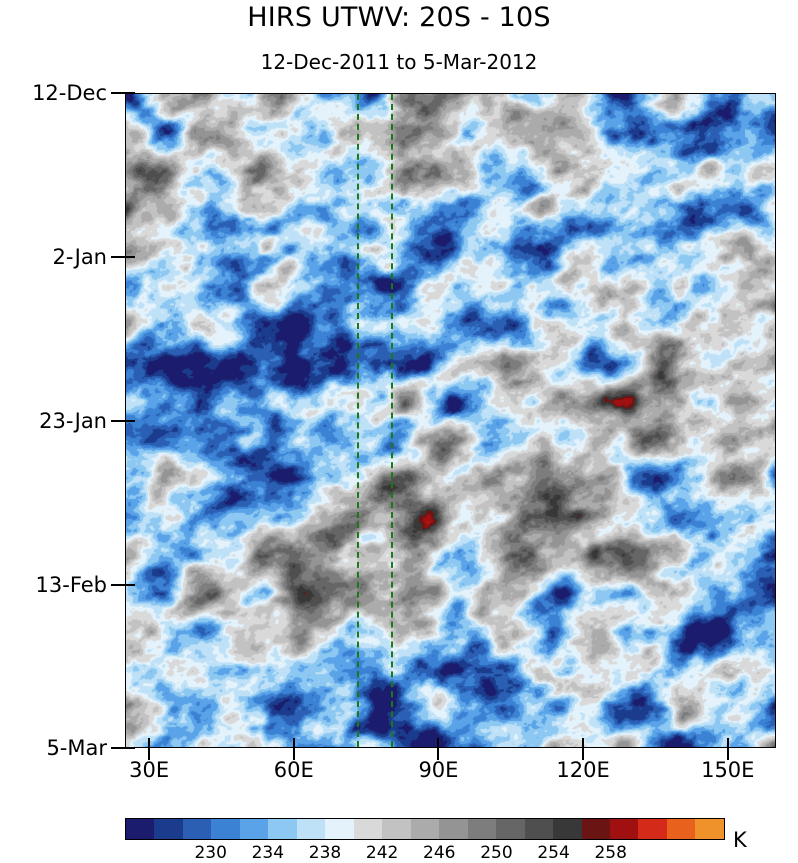  I want to click on colorbar, so click(425, 829).